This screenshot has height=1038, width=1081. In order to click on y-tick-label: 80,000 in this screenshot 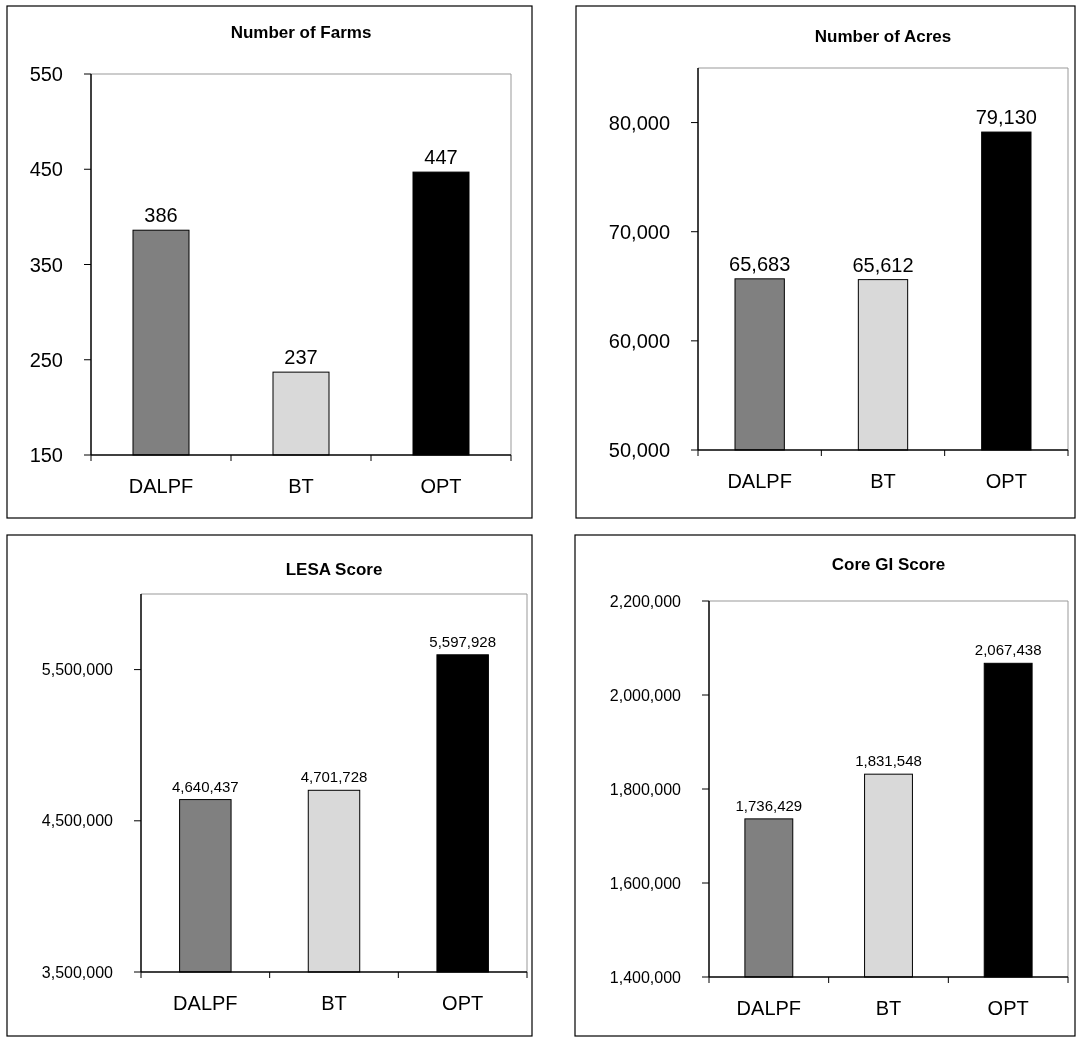, I will do `click(639, 122)`.